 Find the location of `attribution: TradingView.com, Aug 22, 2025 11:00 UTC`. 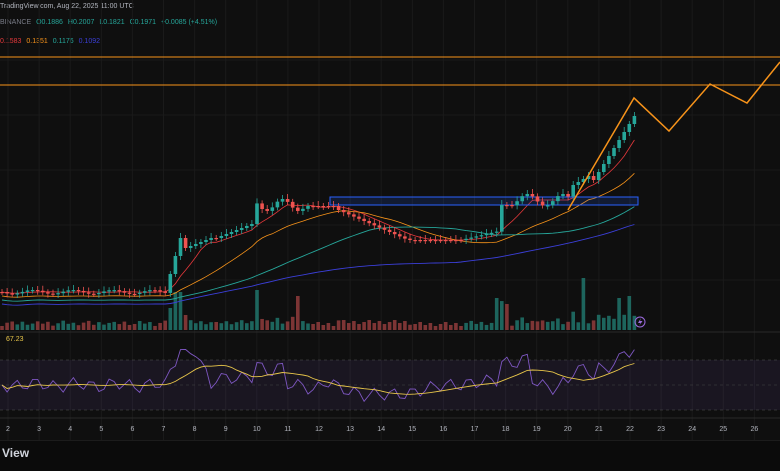

attribution: TradingView.com, Aug 22, 2025 11:00 UTC is located at coordinates (68, 6).